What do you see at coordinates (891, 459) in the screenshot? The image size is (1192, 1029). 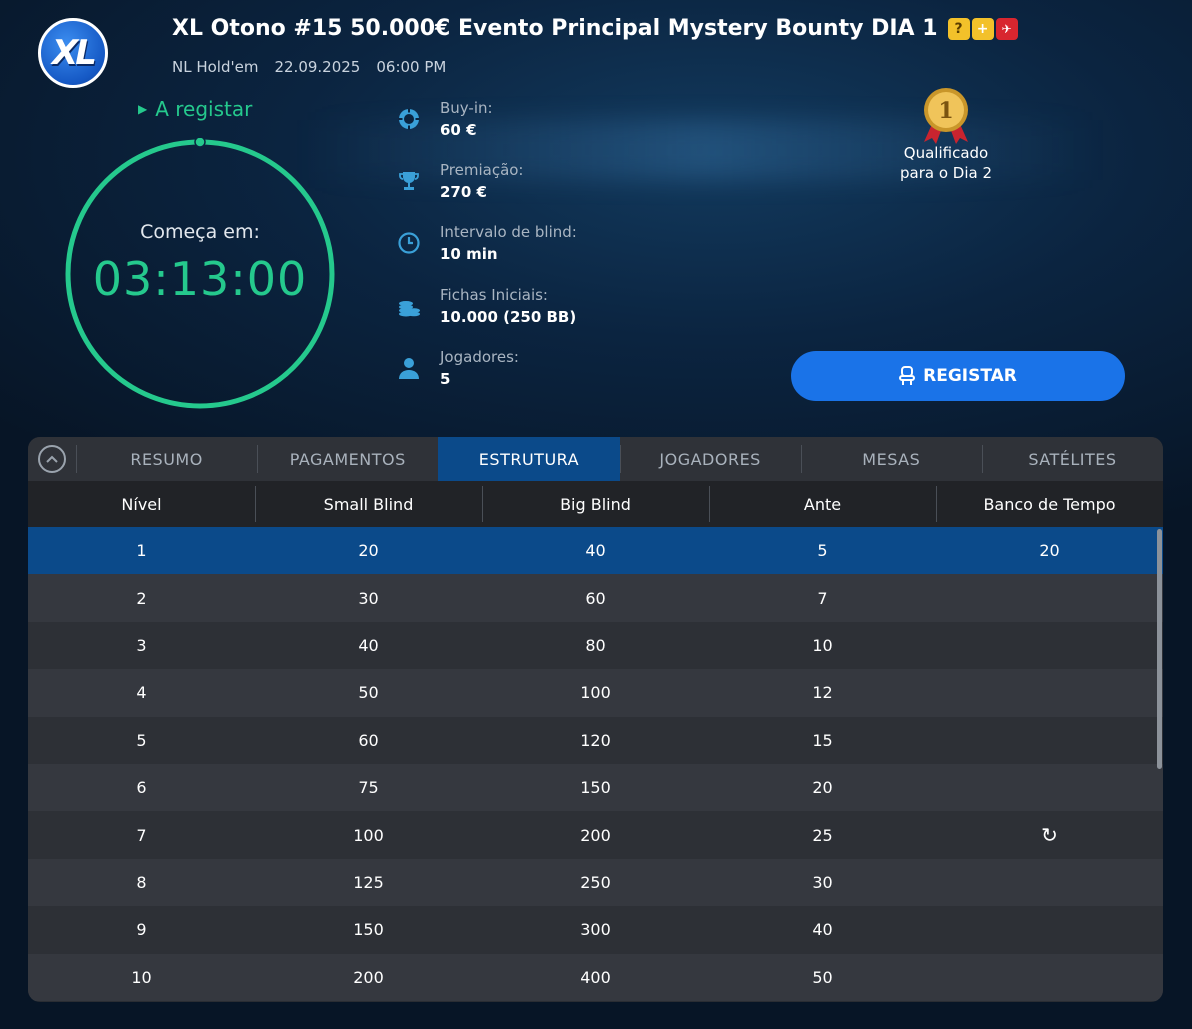 I see `tab-mesas: MESAS` at bounding box center [891, 459].